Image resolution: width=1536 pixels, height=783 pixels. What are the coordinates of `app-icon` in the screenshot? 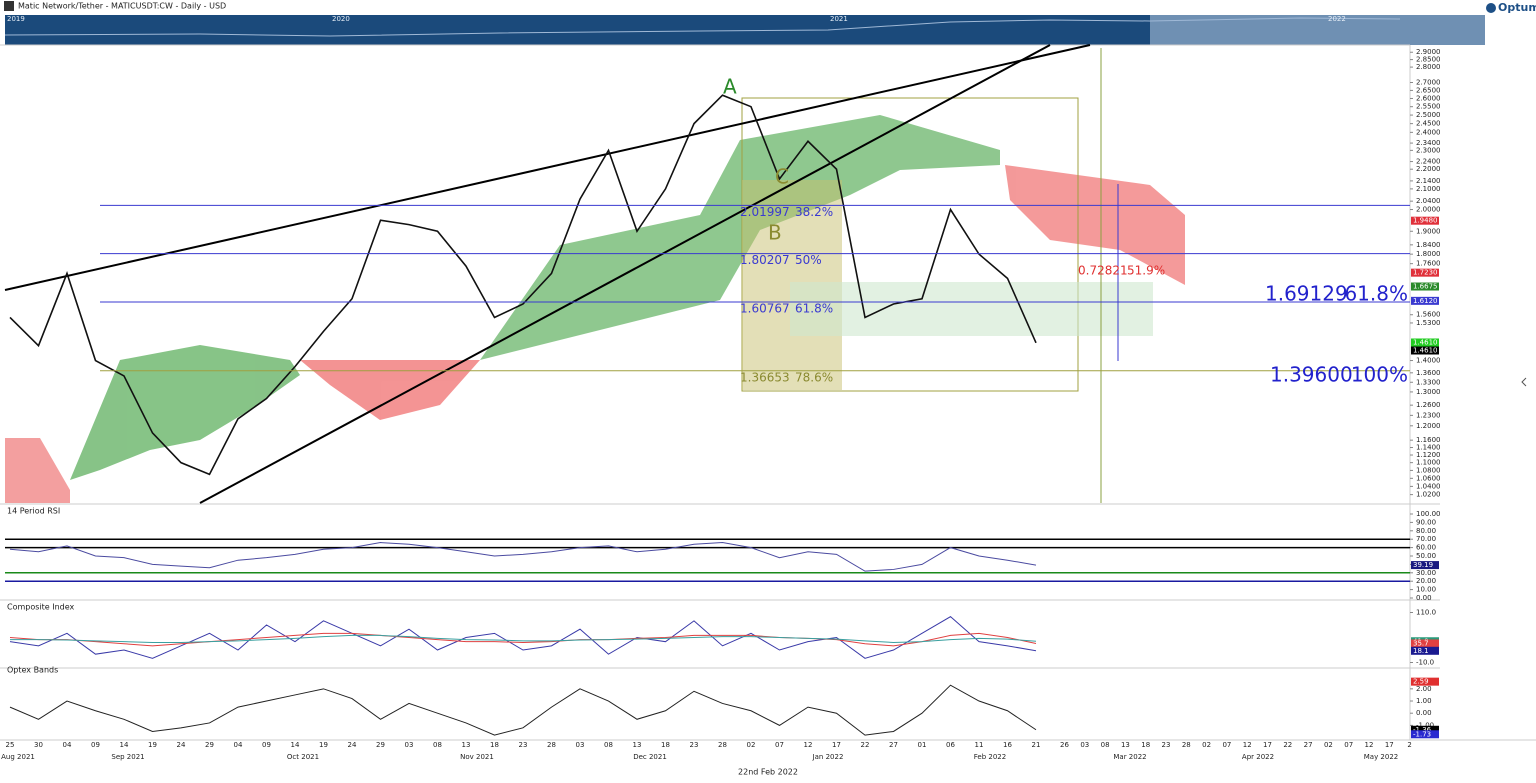 It's located at (9, 6).